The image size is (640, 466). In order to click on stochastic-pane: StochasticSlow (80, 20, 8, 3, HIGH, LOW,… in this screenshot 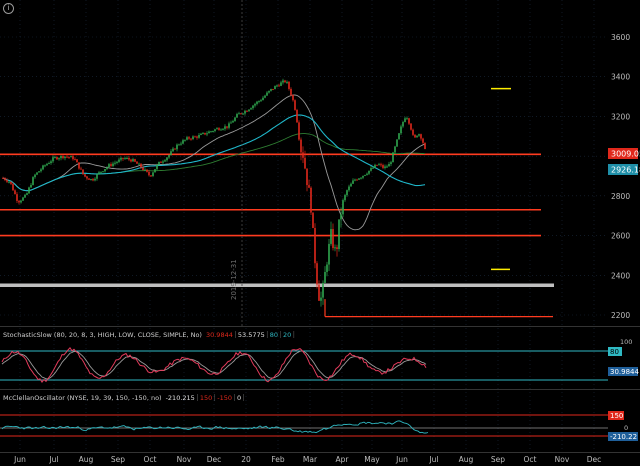, I will do `click(319, 357)`.